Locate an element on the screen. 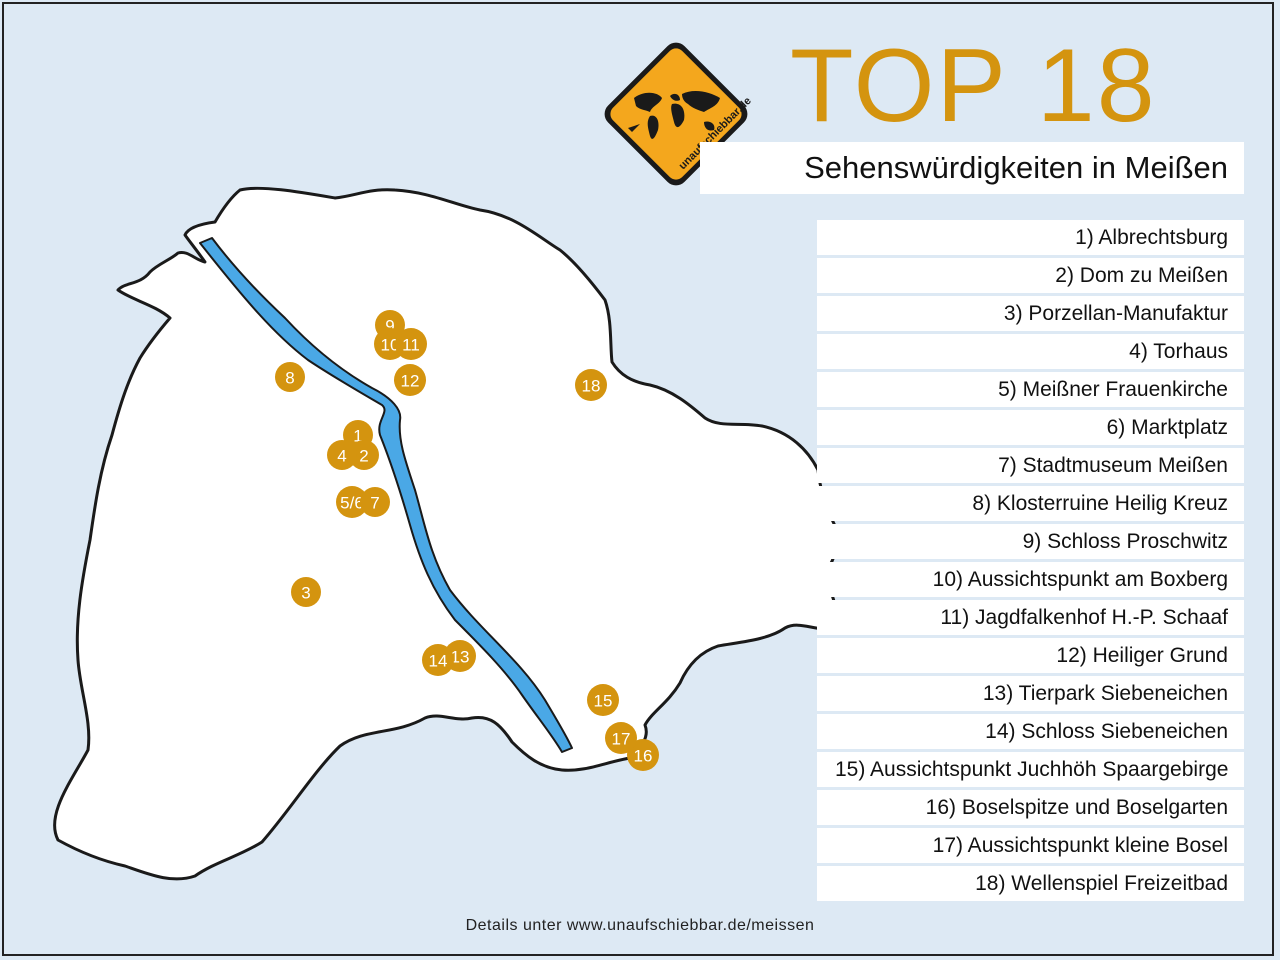 The image size is (1280, 960). map-marker-label: 2 is located at coordinates (363, 456).